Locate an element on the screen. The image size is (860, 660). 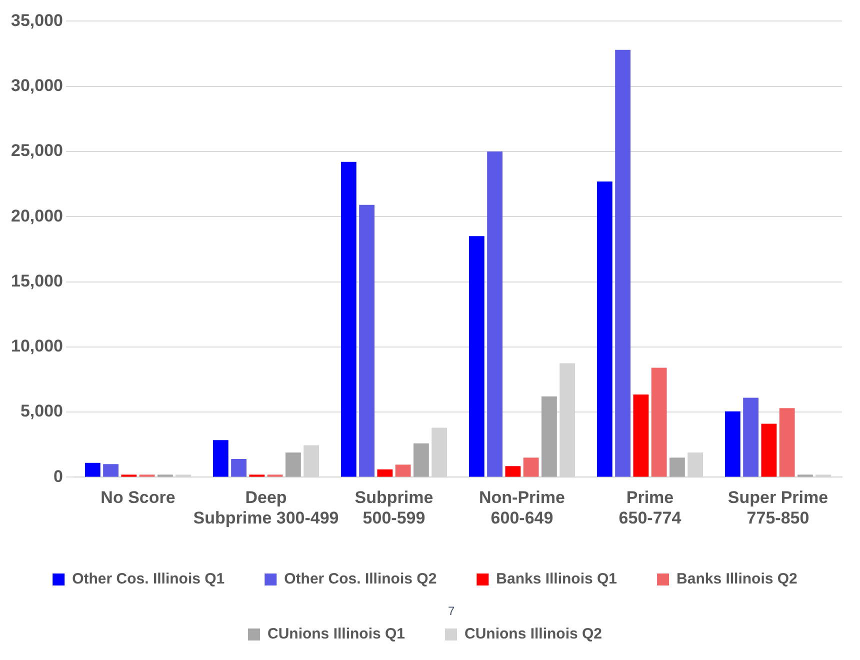
x-tick-label: No Score is located at coordinates (138, 498).